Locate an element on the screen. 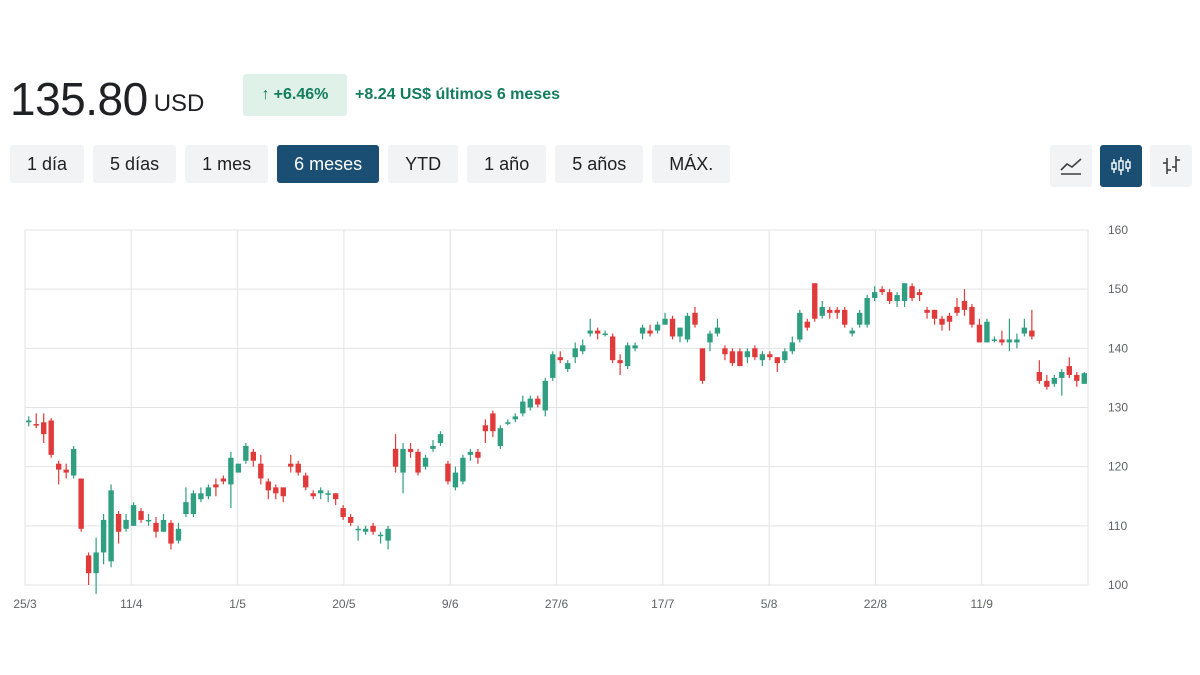 This screenshot has width=1200, height=675. x-tick-label: 25/3 is located at coordinates (25, 604).